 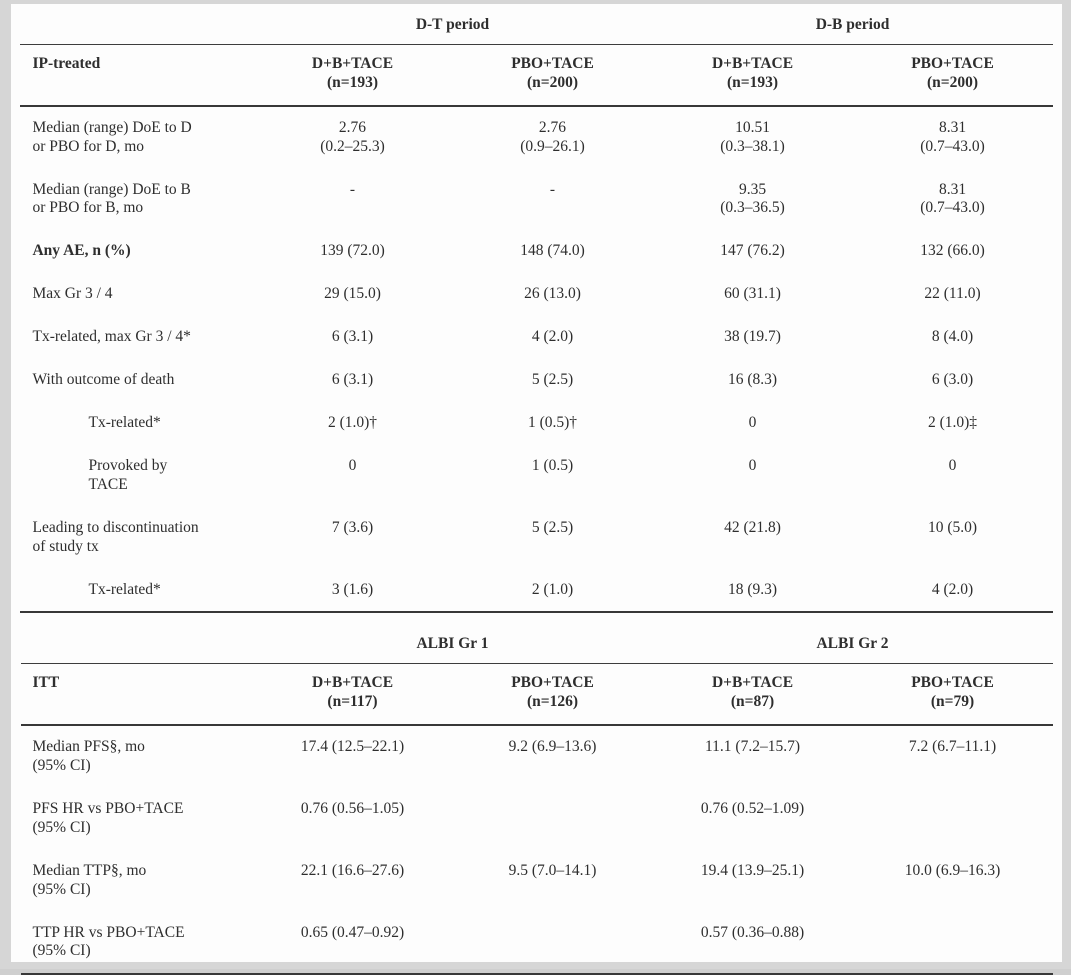 I want to click on stub-header: IP-treated, so click(x=136, y=75).